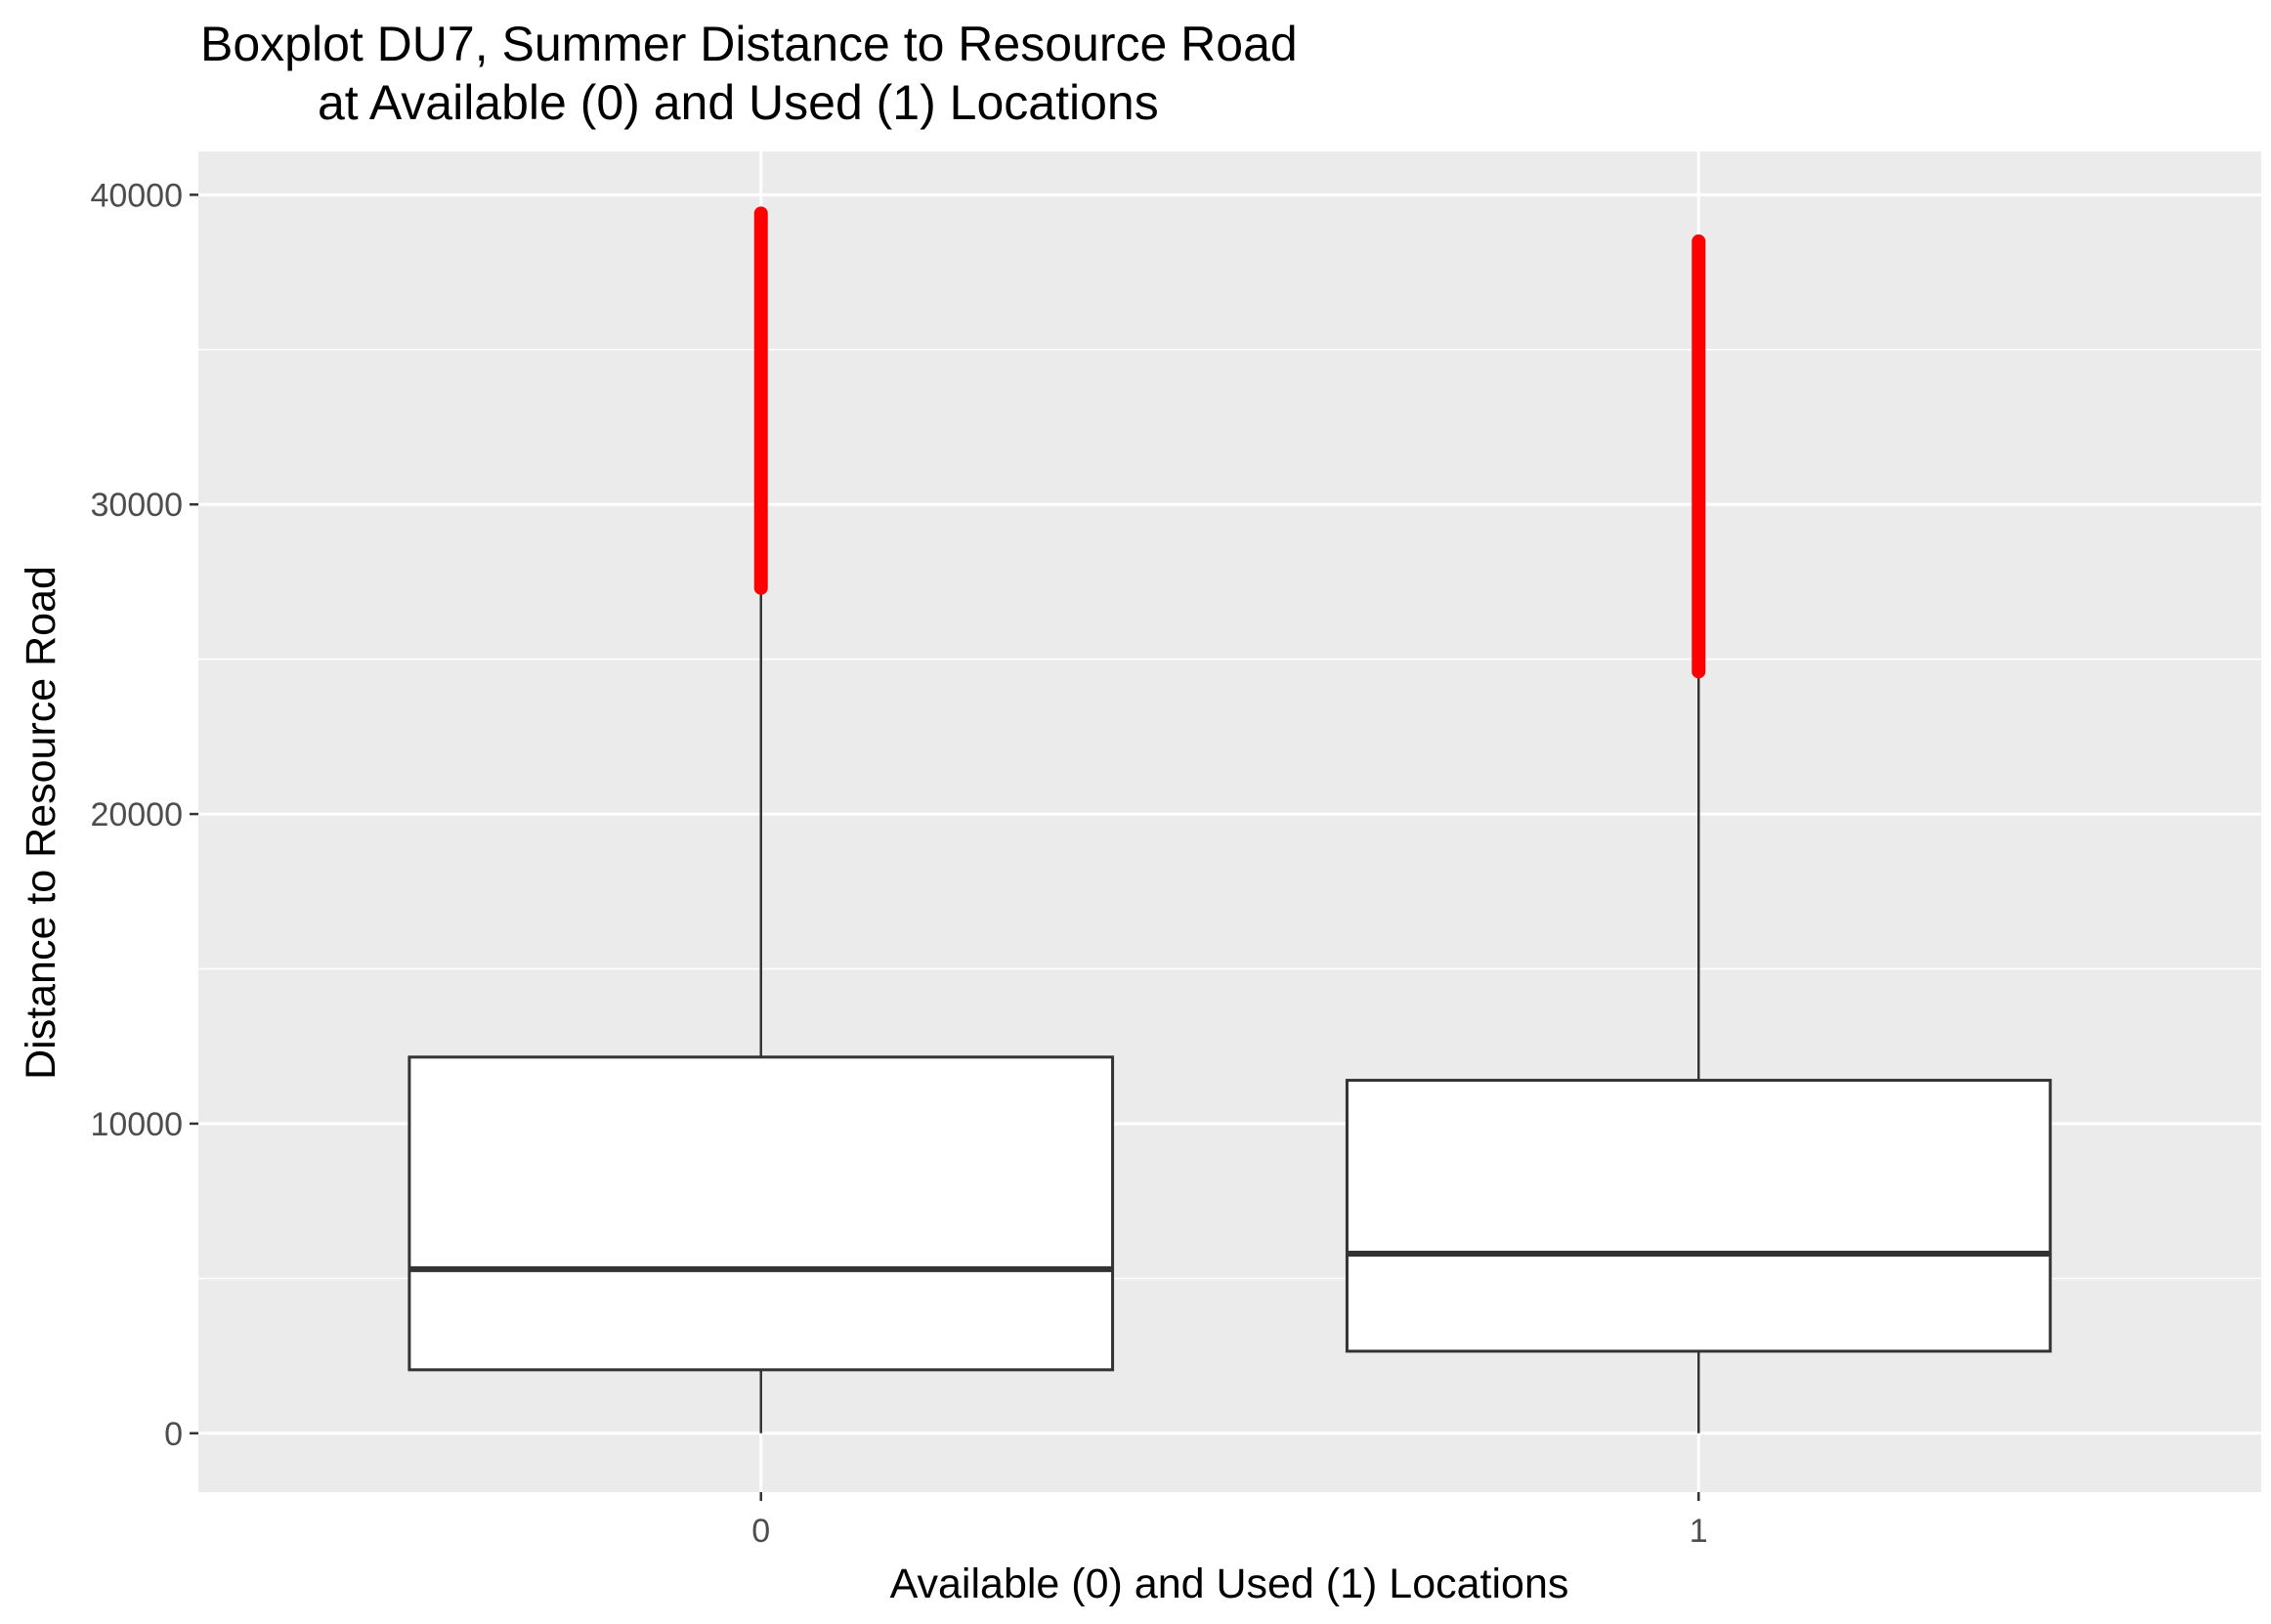  Describe the element at coordinates (173, 1435) in the screenshot. I see `y-tick-label: 0` at that location.